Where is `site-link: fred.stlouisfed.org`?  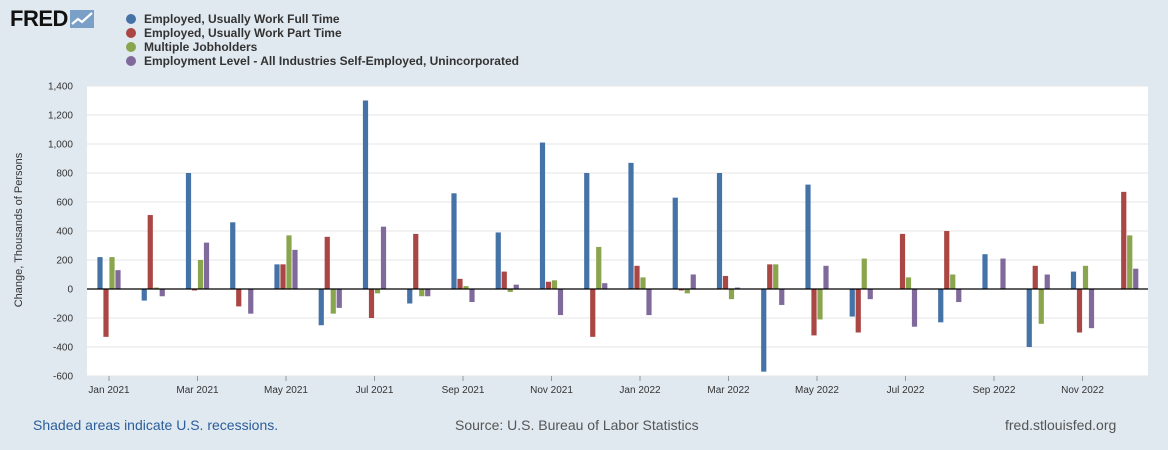 site-link: fred.stlouisfed.org is located at coordinates (1061, 425).